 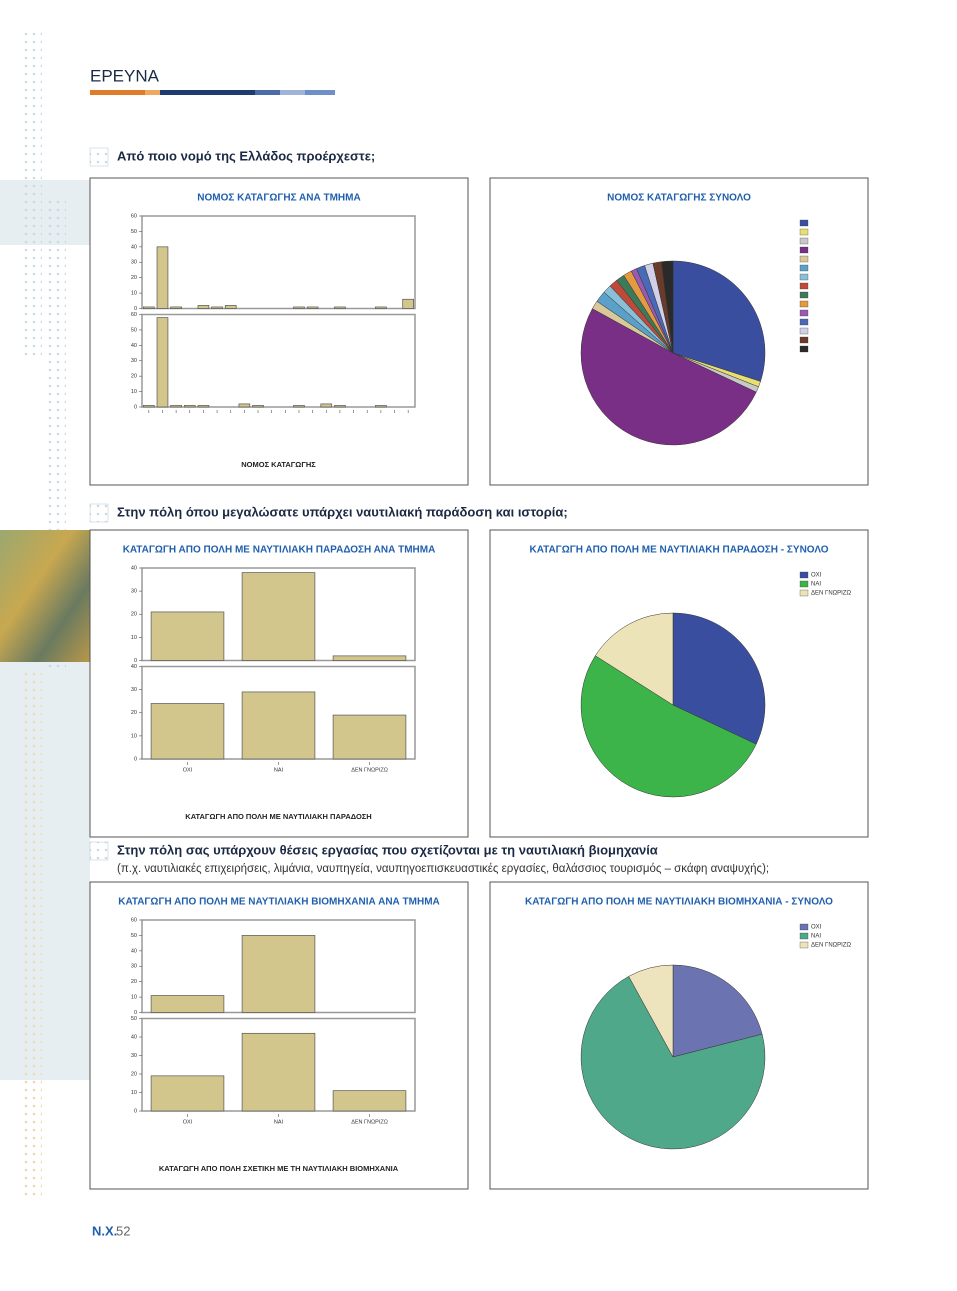 What do you see at coordinates (99, 513) in the screenshot?
I see `bullet-icon` at bounding box center [99, 513].